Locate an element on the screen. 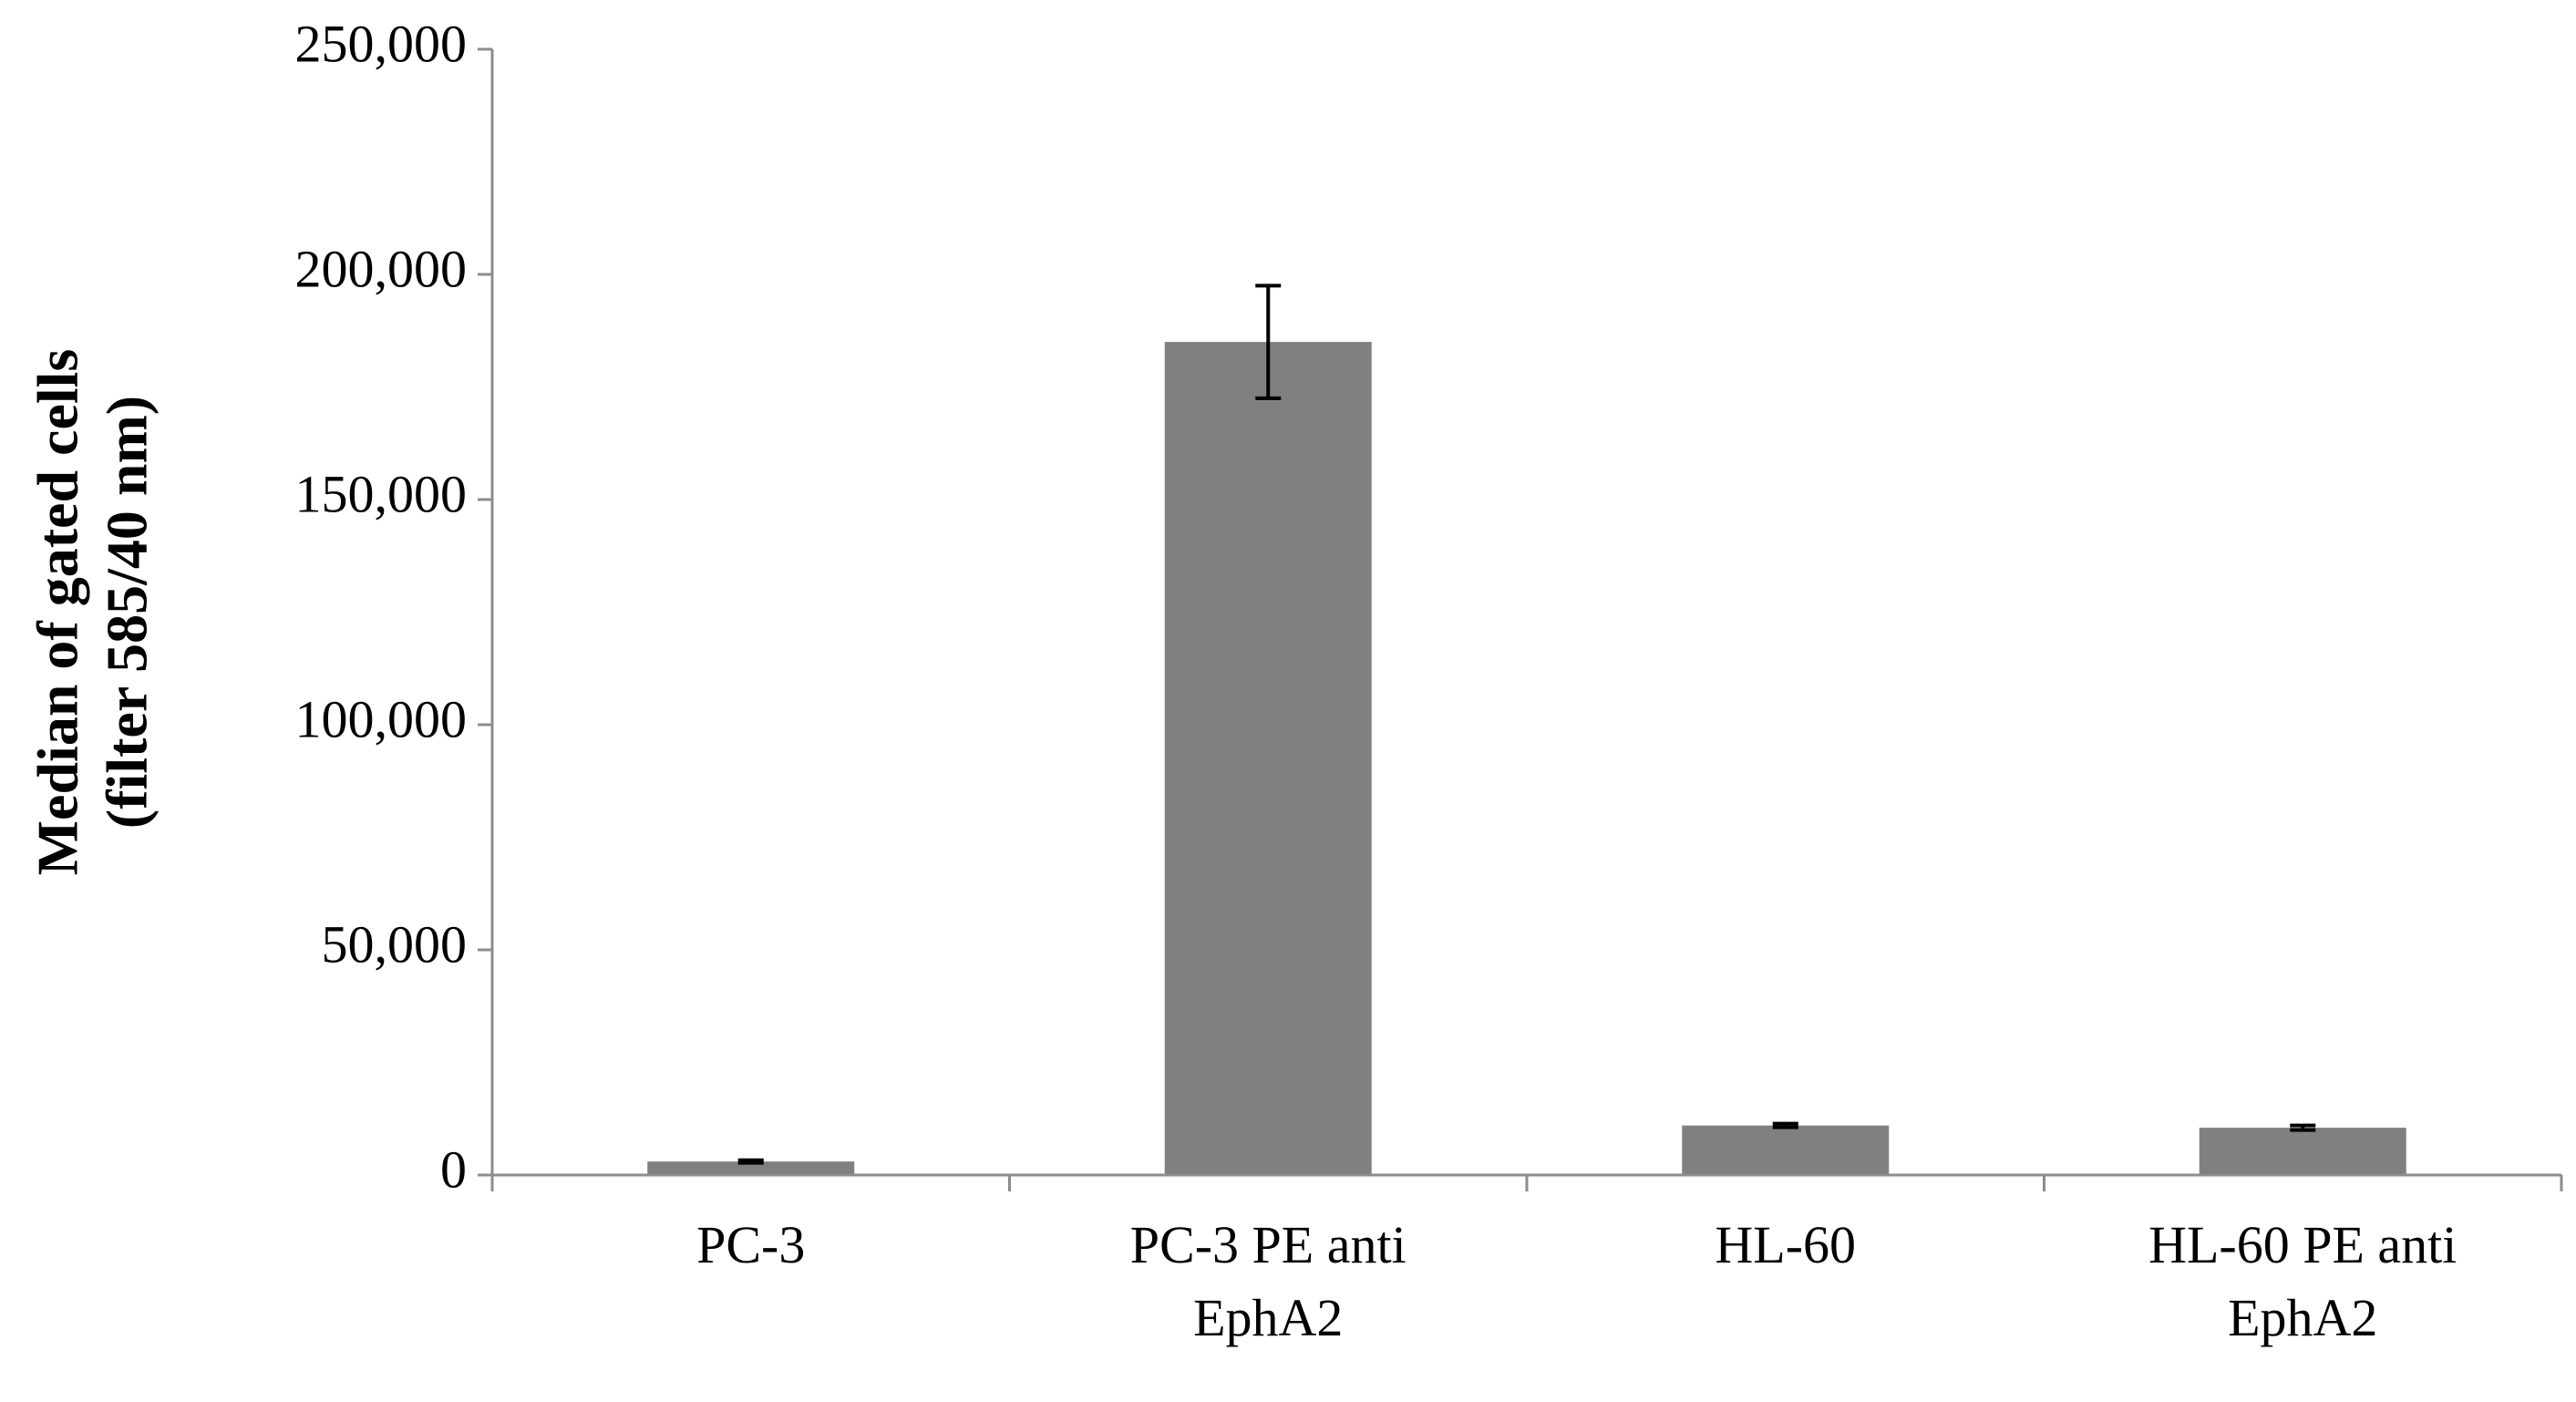  y-tick-label: 200,000 is located at coordinates (381, 268).